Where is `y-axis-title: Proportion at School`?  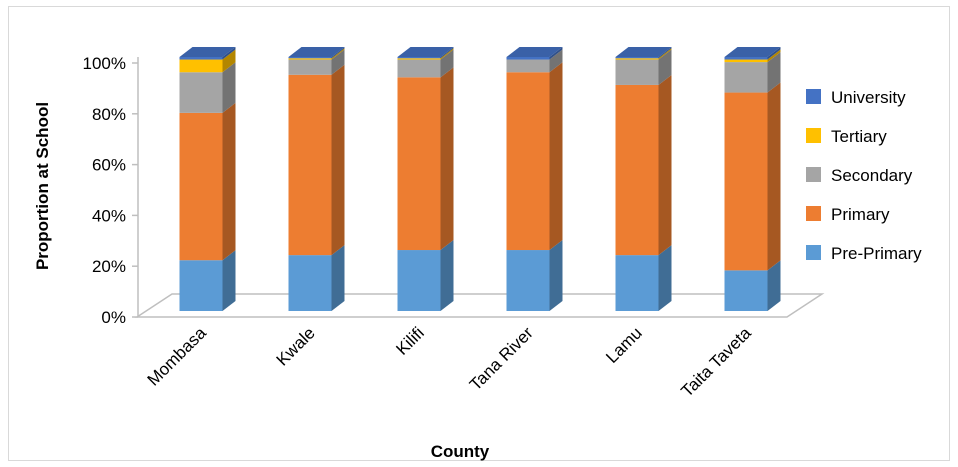
y-axis-title: Proportion at School is located at coordinates (42, 186).